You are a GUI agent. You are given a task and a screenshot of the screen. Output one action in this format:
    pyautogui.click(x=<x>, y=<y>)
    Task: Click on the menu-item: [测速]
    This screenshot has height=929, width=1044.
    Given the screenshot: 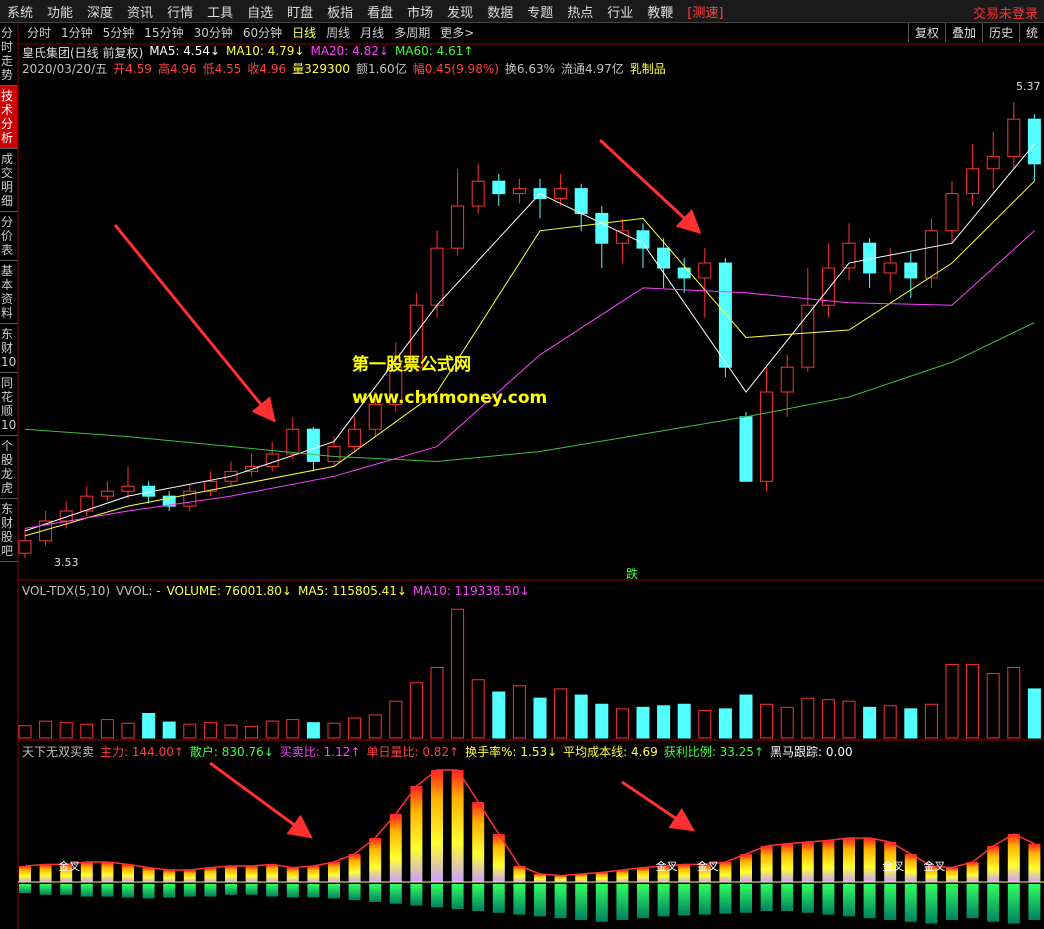 What is the action you would take?
    pyautogui.click(x=705, y=13)
    